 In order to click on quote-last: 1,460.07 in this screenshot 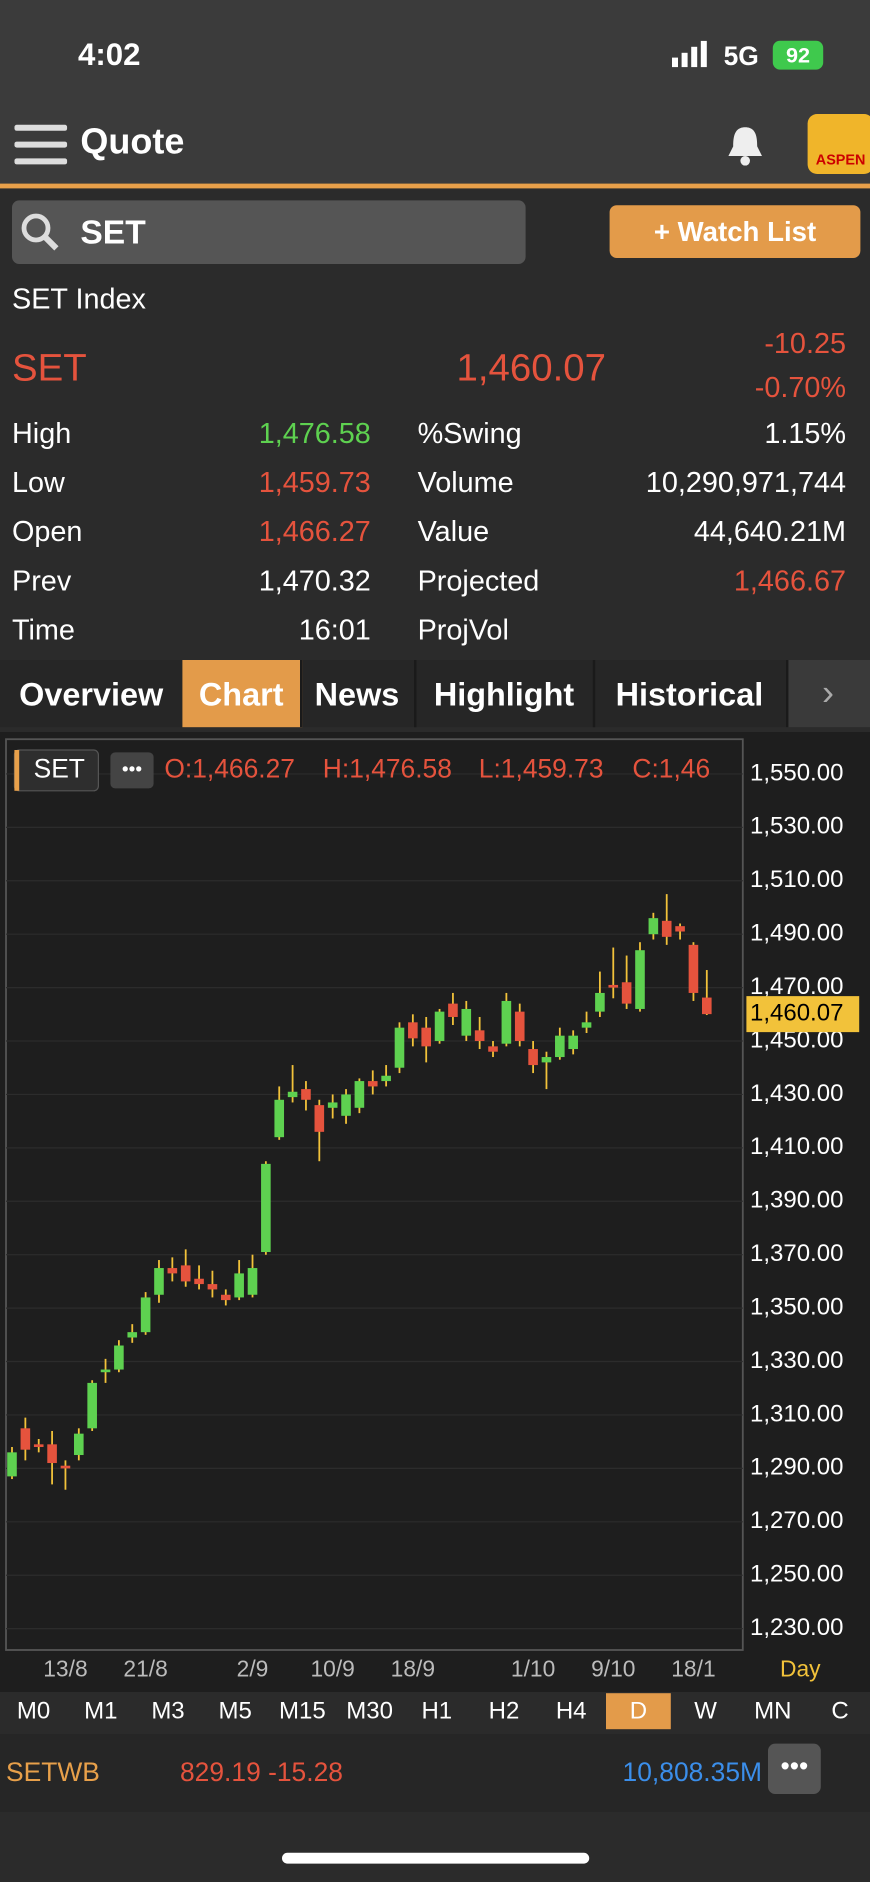, I will do `click(531, 367)`.